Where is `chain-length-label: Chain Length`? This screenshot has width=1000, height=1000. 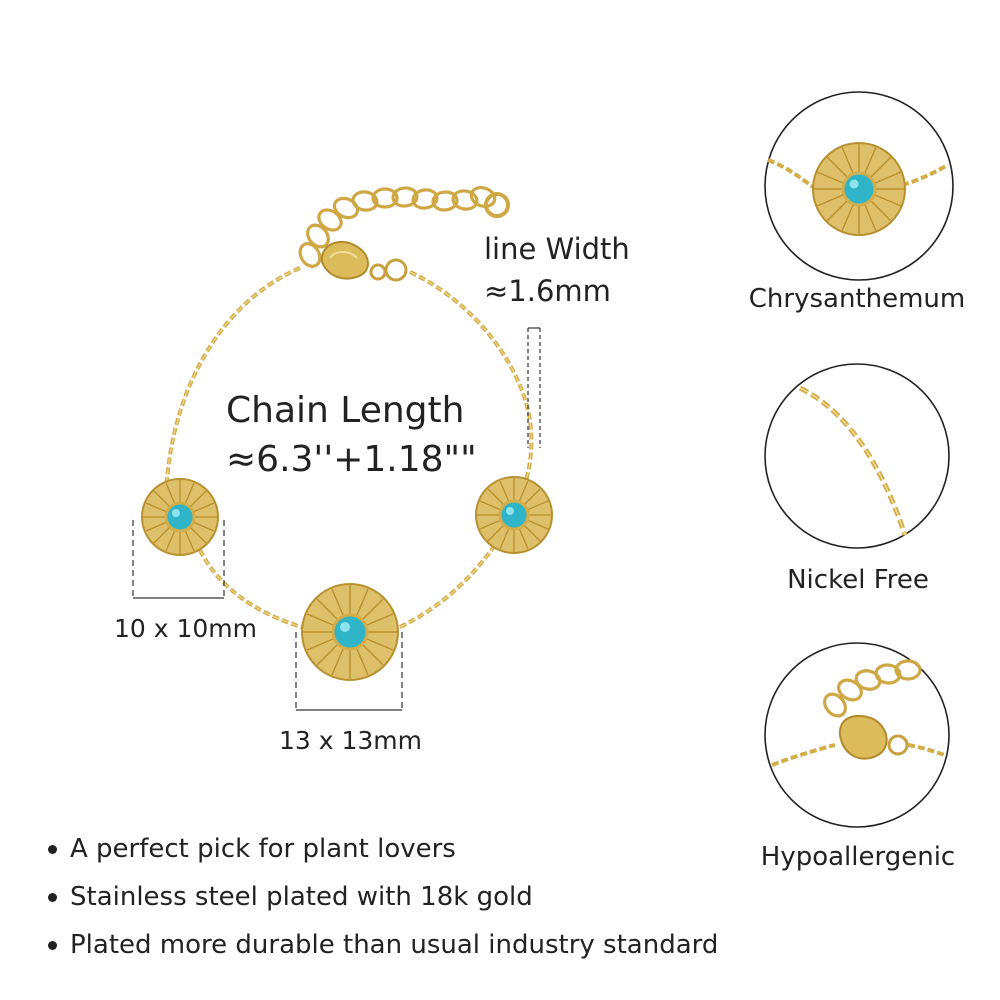
chain-length-label: Chain Length is located at coordinates (345, 410).